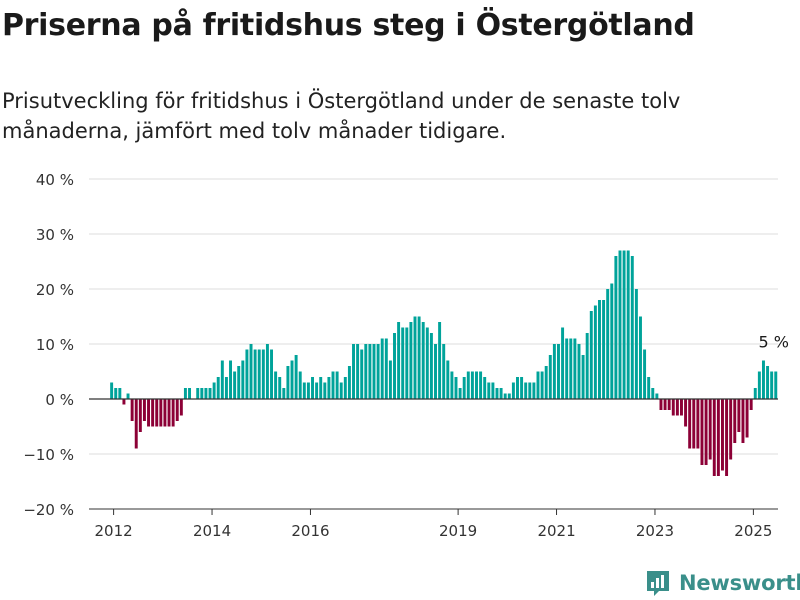  I want to click on newsworthy-logo-text: Newsworthy, so click(739, 583).